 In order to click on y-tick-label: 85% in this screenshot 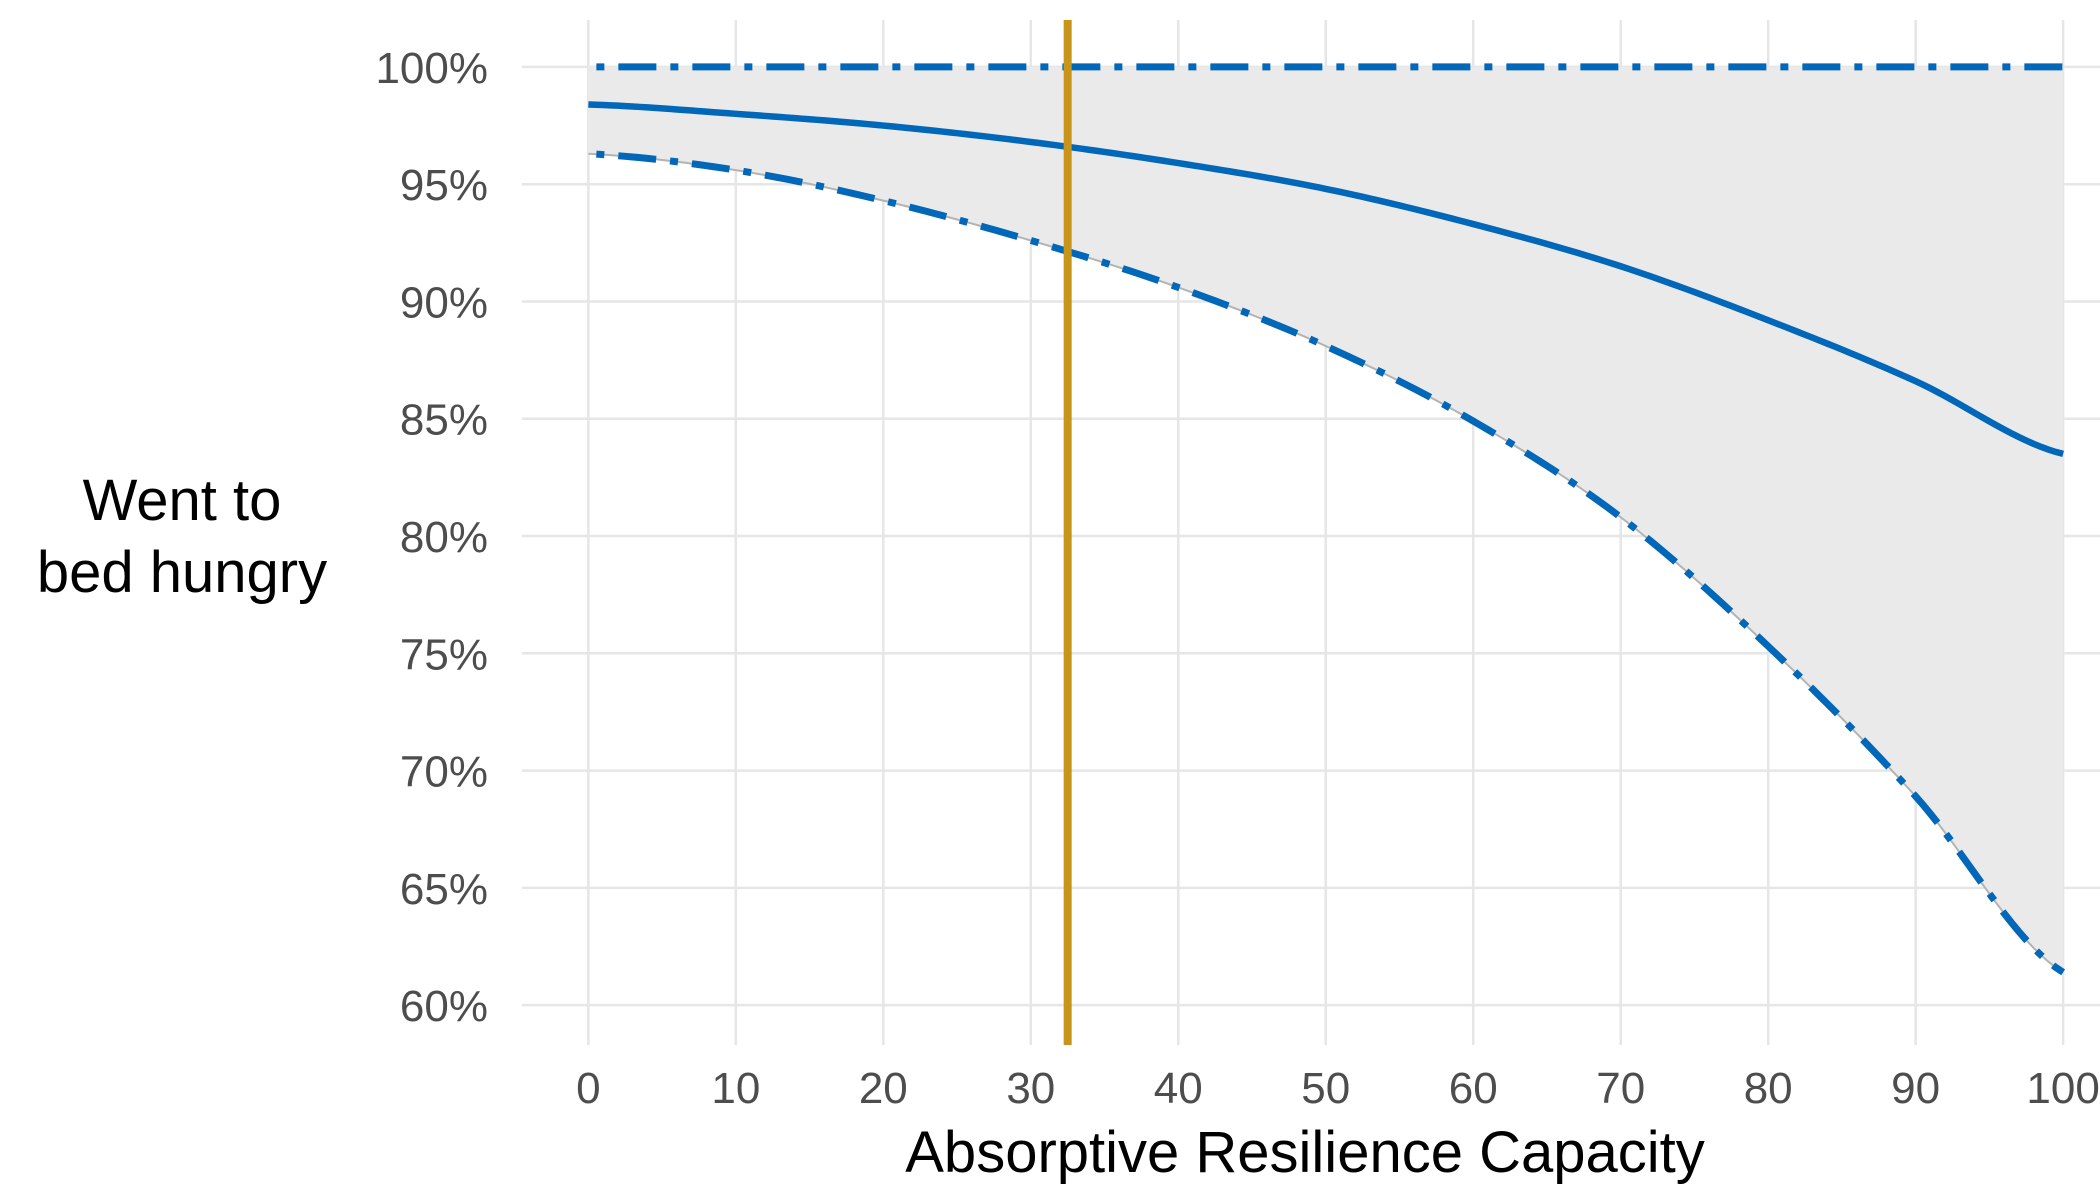, I will do `click(444, 420)`.